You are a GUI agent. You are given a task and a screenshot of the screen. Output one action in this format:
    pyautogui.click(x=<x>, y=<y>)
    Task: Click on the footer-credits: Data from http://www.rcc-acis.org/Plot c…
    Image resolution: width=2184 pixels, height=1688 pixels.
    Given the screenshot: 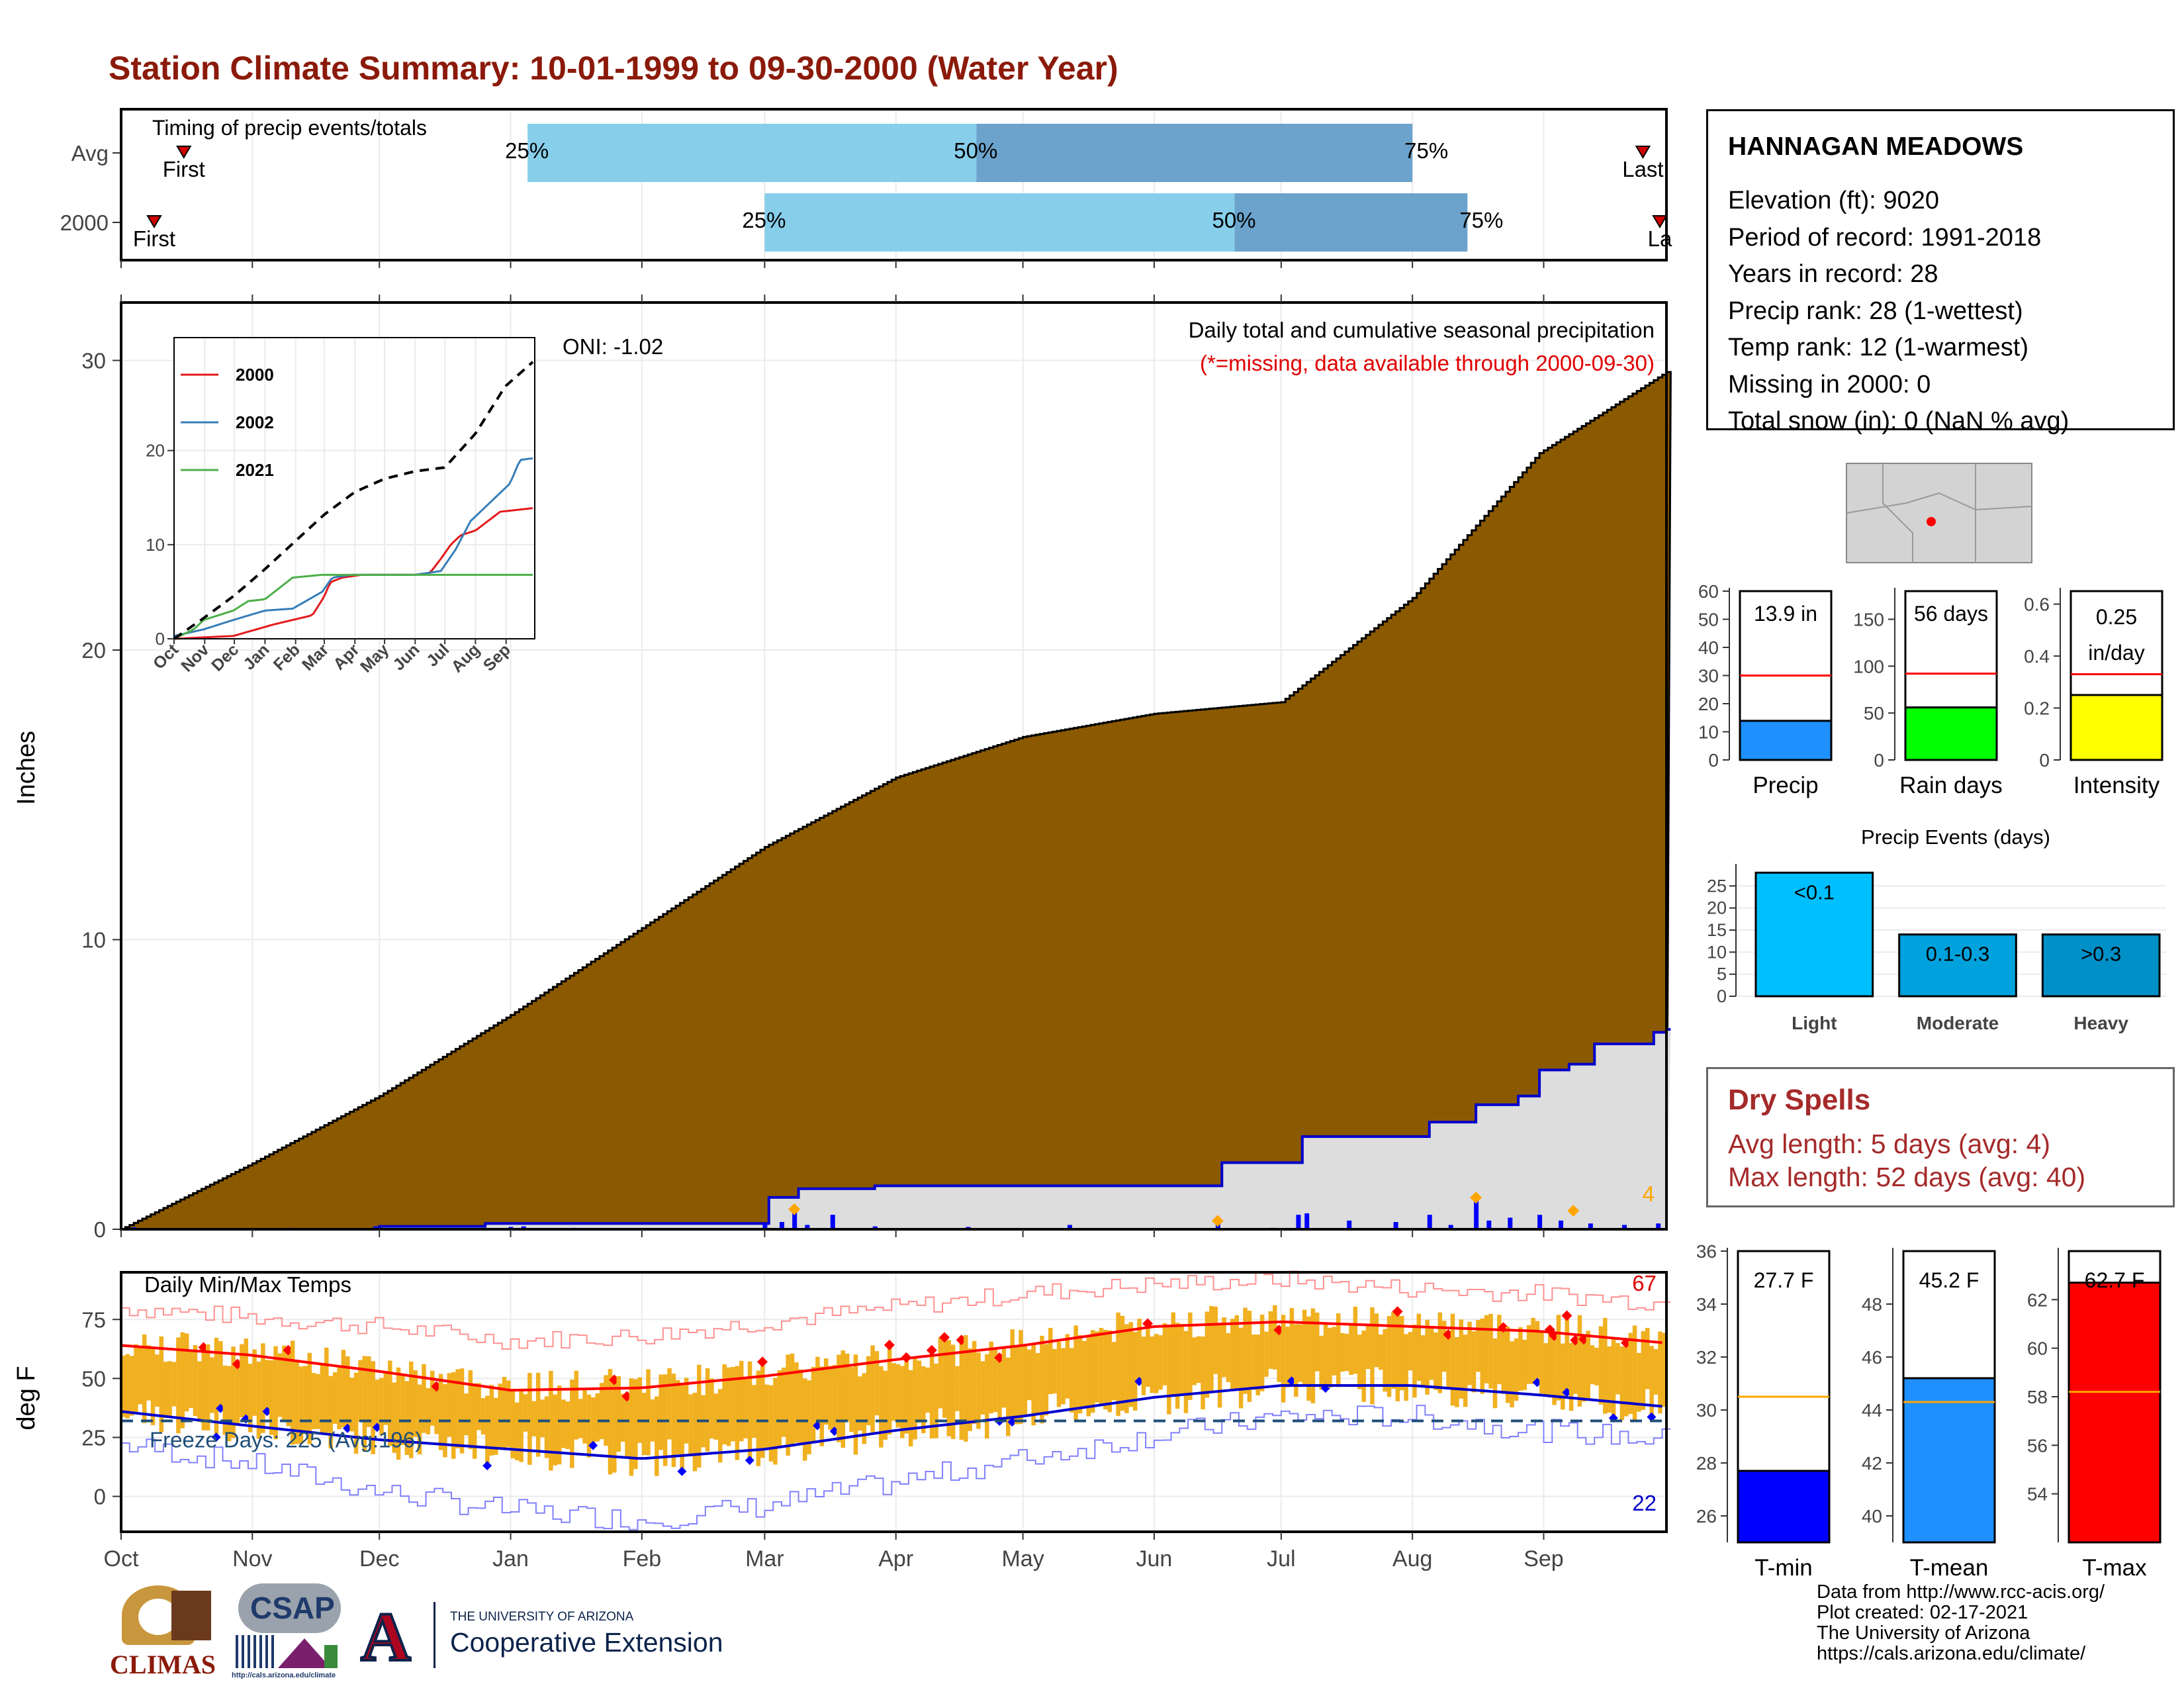 What is the action you would take?
    pyautogui.click(x=1961, y=1623)
    